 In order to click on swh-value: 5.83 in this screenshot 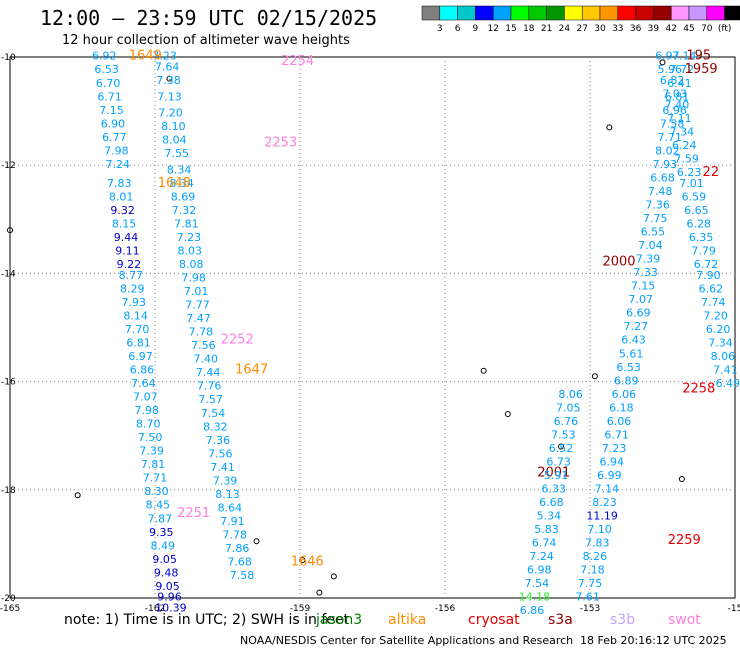, I will do `click(546, 529)`.